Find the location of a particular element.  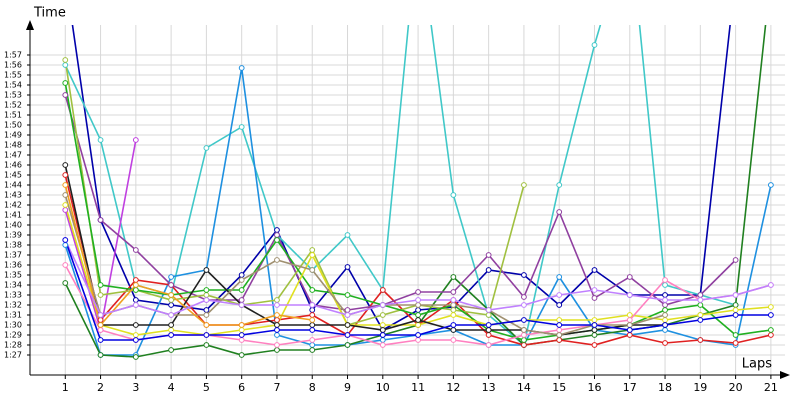

y-axis-label: Time is located at coordinates (49, 13).